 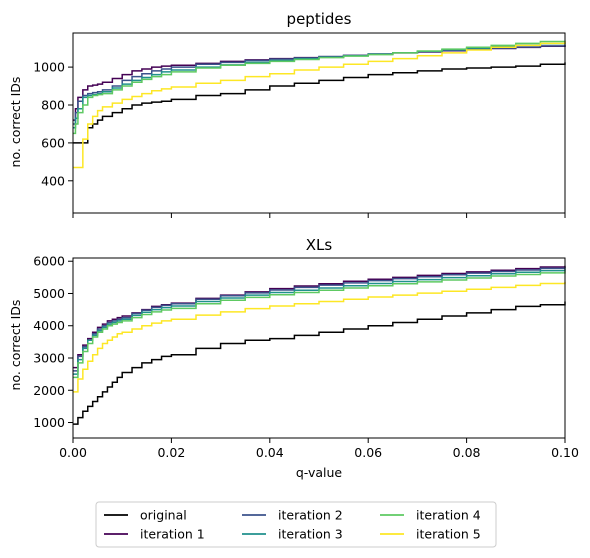 I want to click on legend-label-iteration-1: iteration 1, so click(x=172, y=534).